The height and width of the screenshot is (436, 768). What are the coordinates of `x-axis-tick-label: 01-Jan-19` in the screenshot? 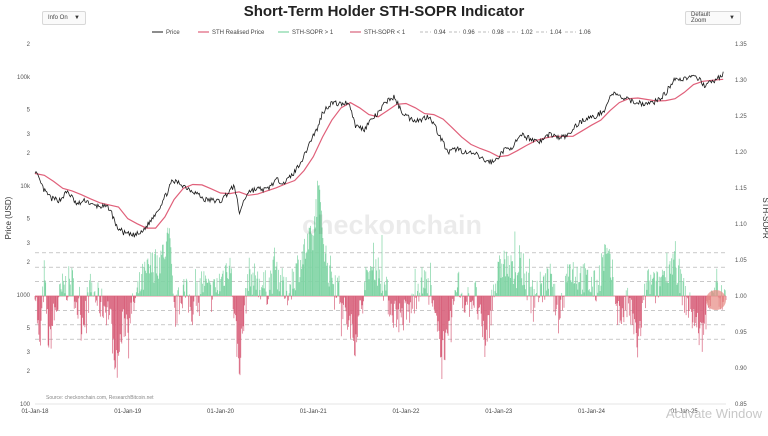 It's located at (128, 412).